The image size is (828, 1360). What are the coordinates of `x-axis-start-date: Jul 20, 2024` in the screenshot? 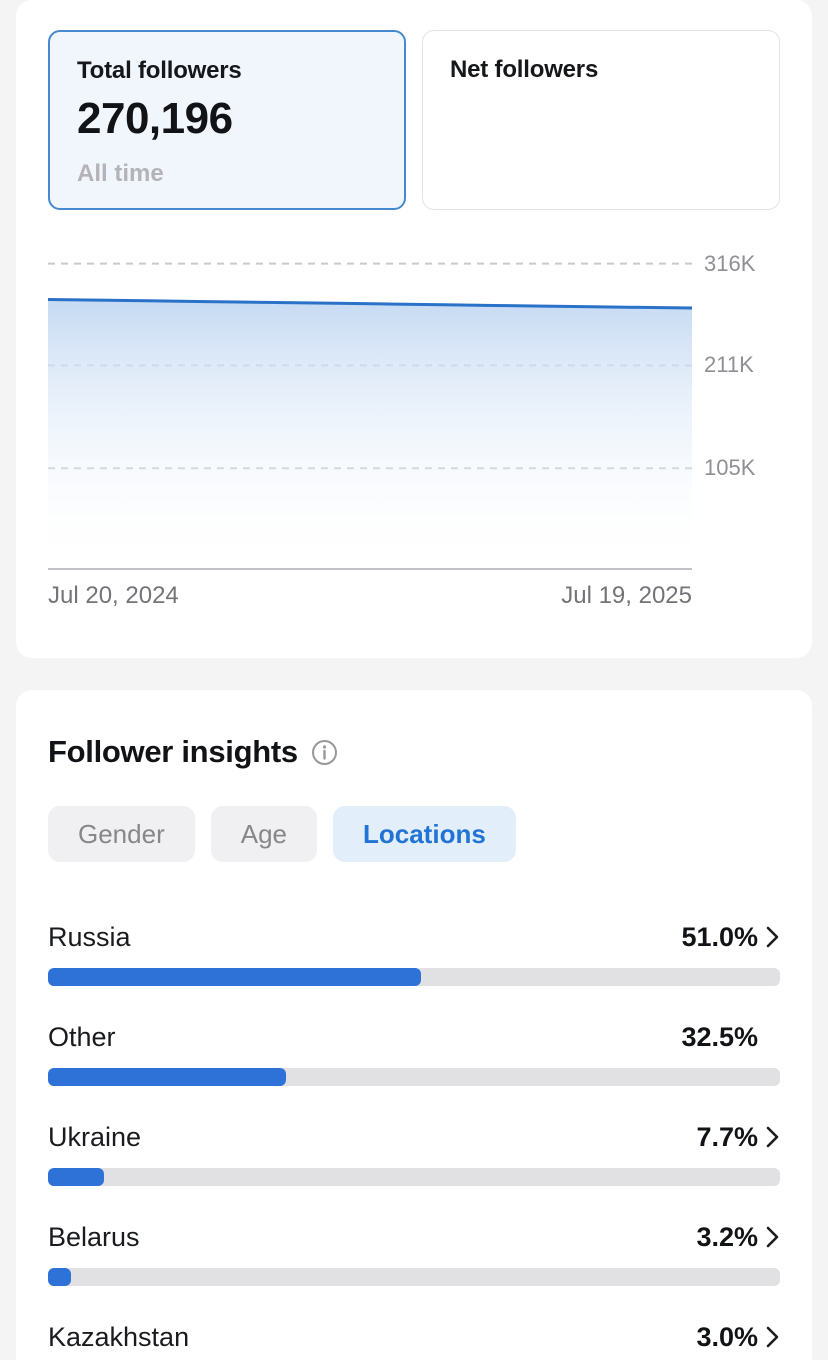 It's located at (113, 595).